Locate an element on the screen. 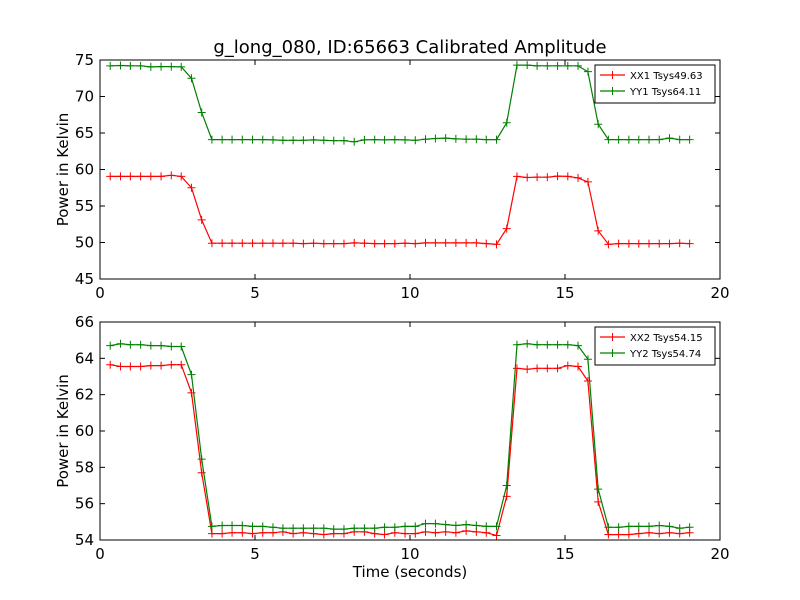 This screenshot has width=800, height=600. y-tick-label: 55 is located at coordinates (84, 206).